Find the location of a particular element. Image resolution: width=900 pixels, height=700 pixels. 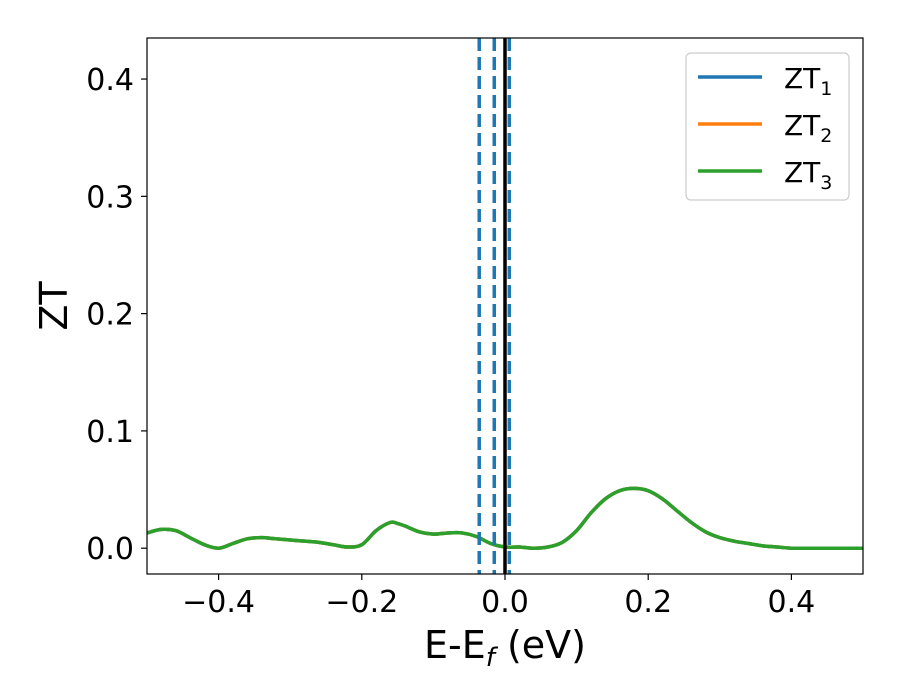

x-tick-label: 0.4 is located at coordinates (792, 602).